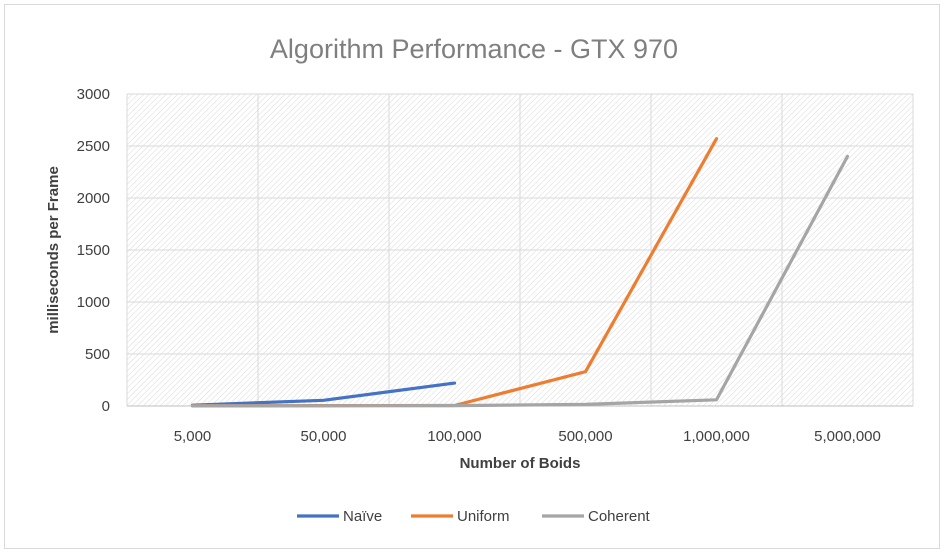 This screenshot has height=559, width=948. What do you see at coordinates (323, 394) in the screenshot?
I see `series-line-nave` at bounding box center [323, 394].